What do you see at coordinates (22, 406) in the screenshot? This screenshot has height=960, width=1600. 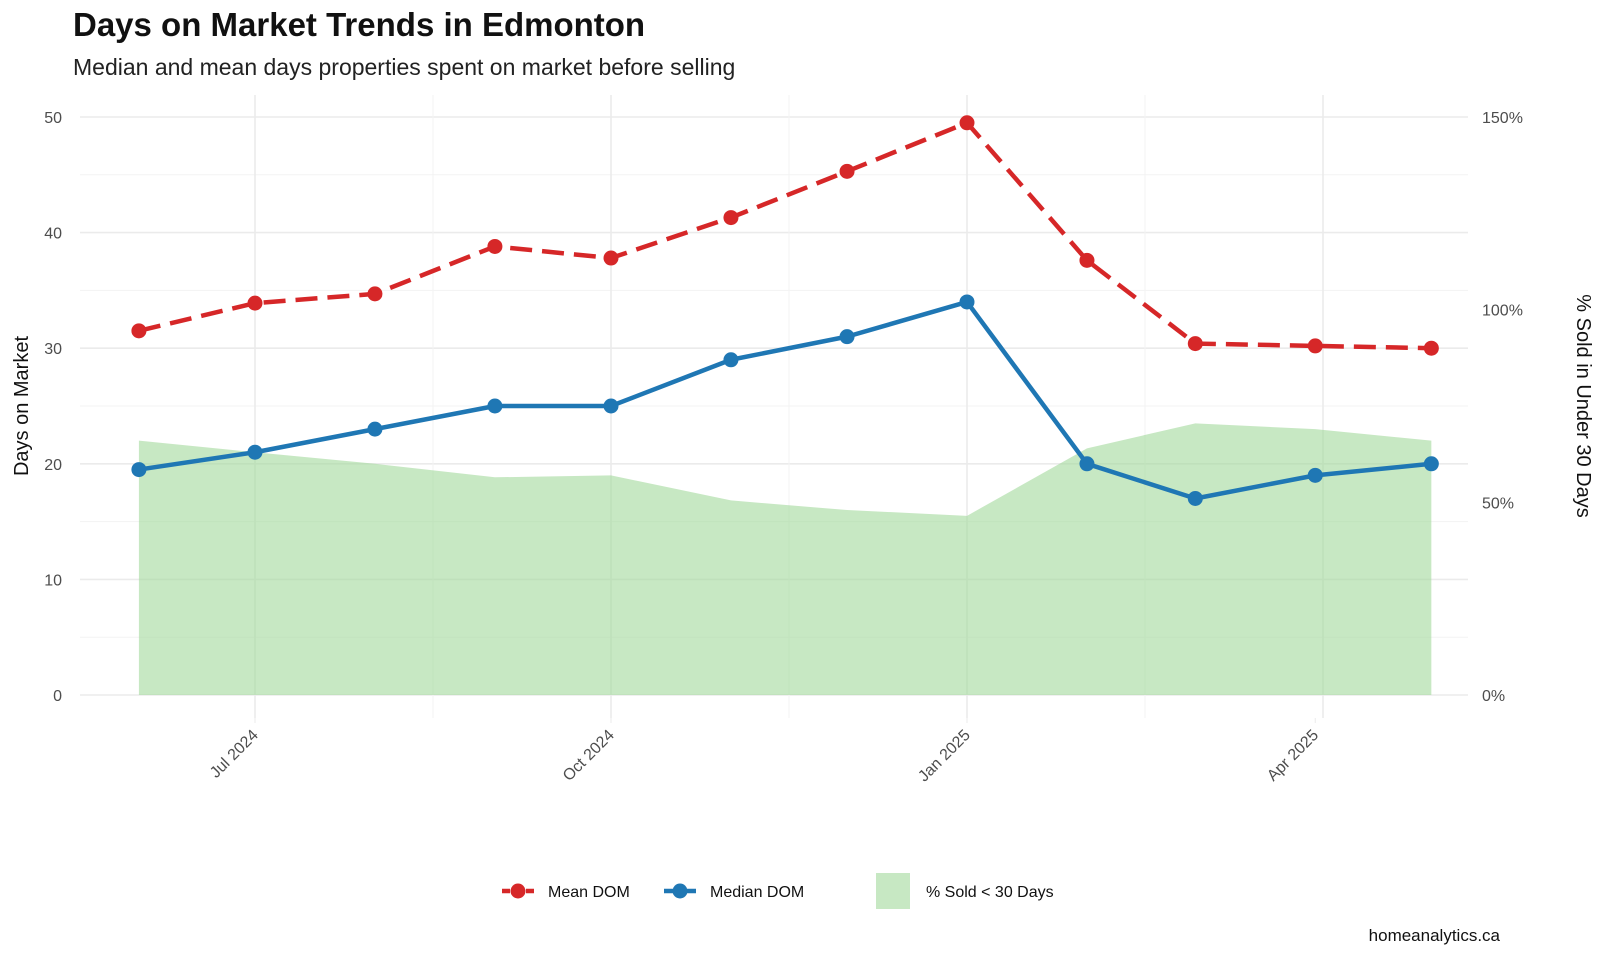 I see `y-axis-title: Days on Market` at bounding box center [22, 406].